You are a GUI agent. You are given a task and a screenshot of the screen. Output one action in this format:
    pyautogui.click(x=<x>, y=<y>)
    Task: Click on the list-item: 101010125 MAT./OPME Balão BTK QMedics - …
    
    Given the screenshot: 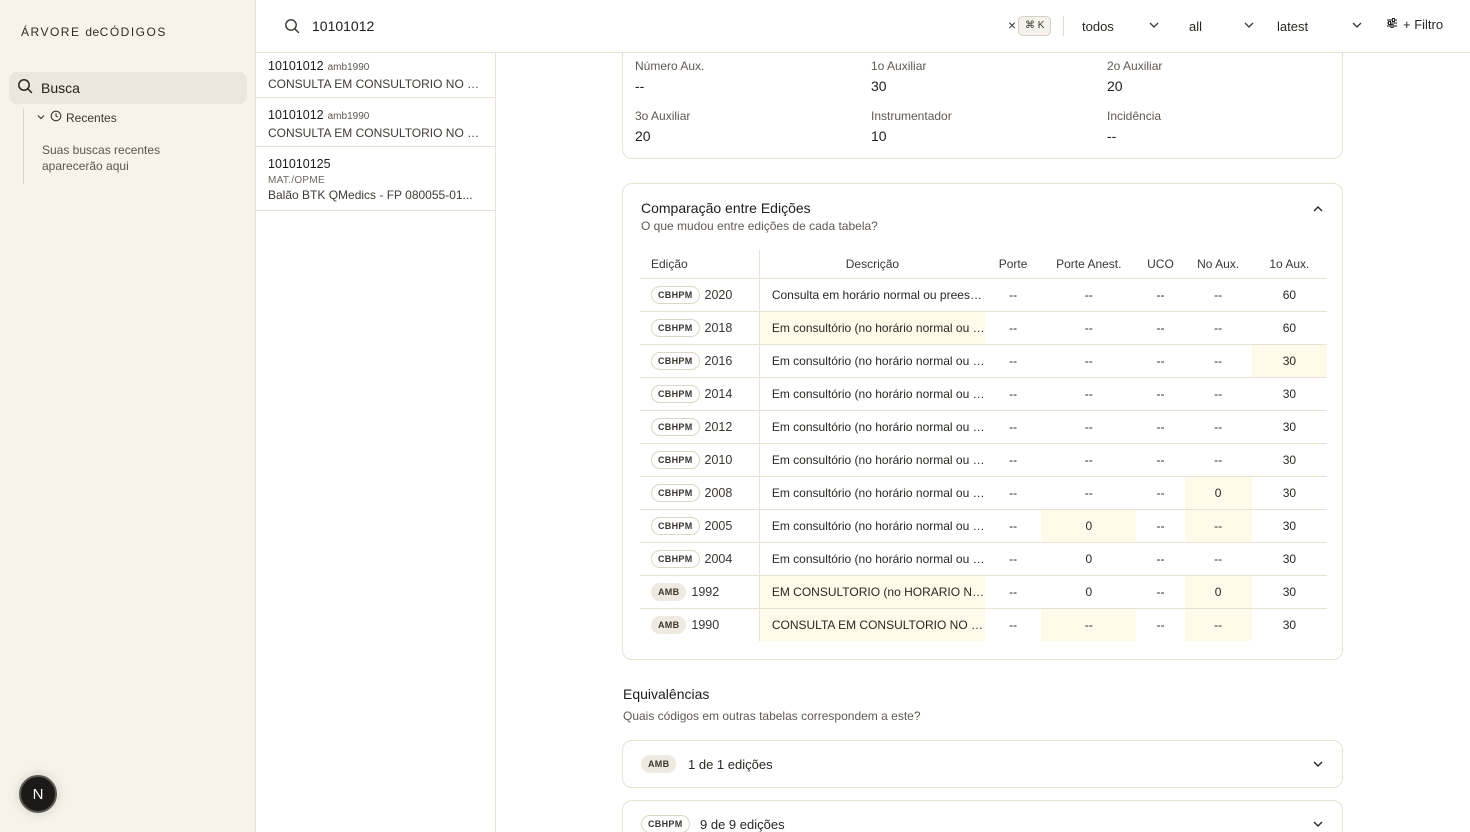 What is the action you would take?
    pyautogui.click(x=375, y=179)
    